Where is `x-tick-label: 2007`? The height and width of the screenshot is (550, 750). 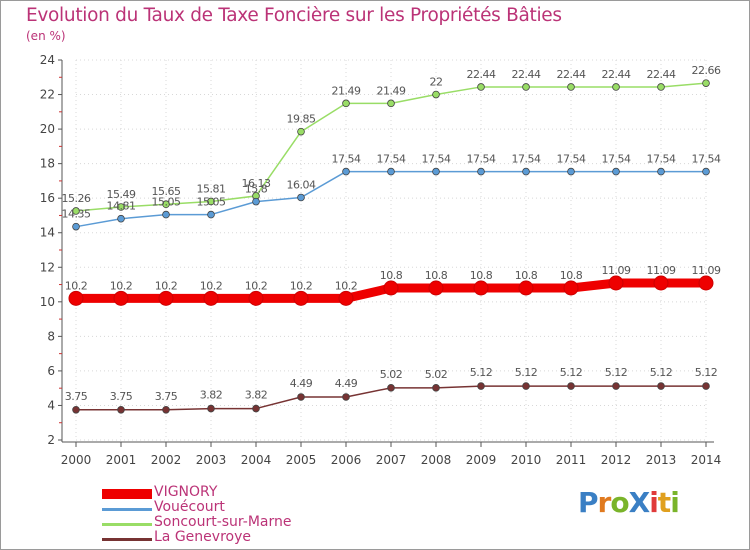 x-tick-label: 2007 is located at coordinates (391, 460).